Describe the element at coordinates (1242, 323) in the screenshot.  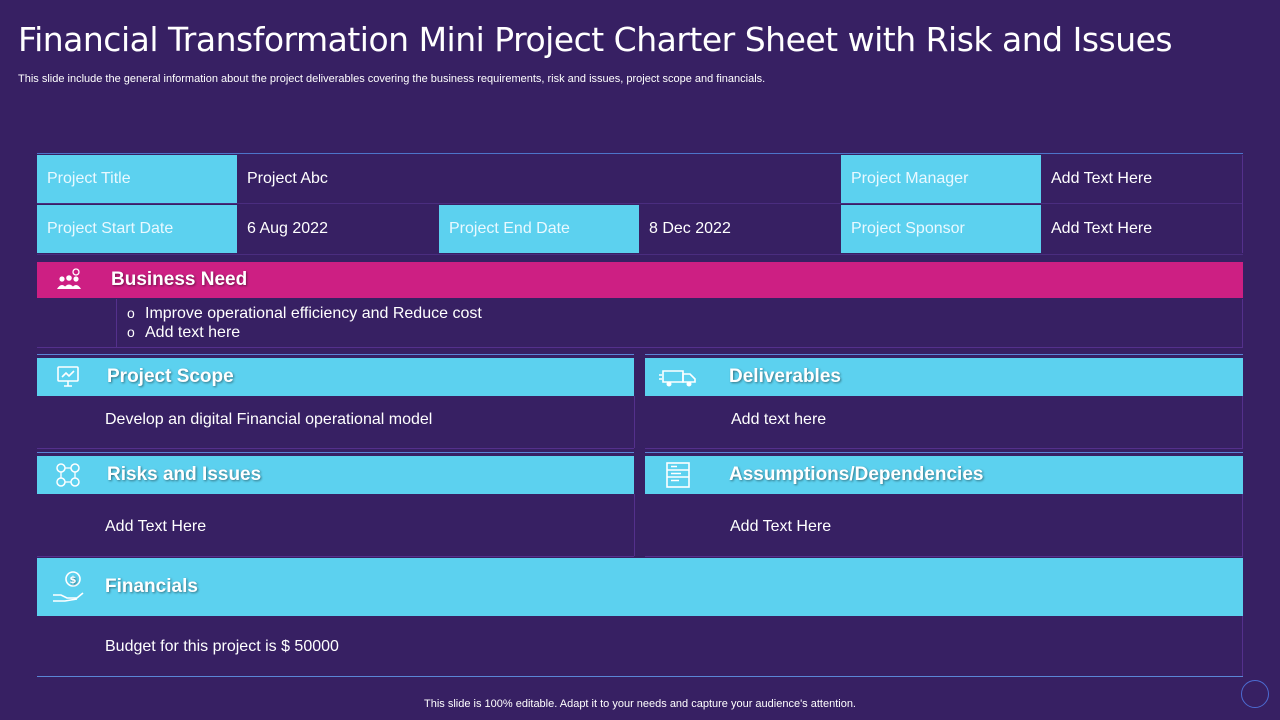
I see `business-need-right-border` at that location.